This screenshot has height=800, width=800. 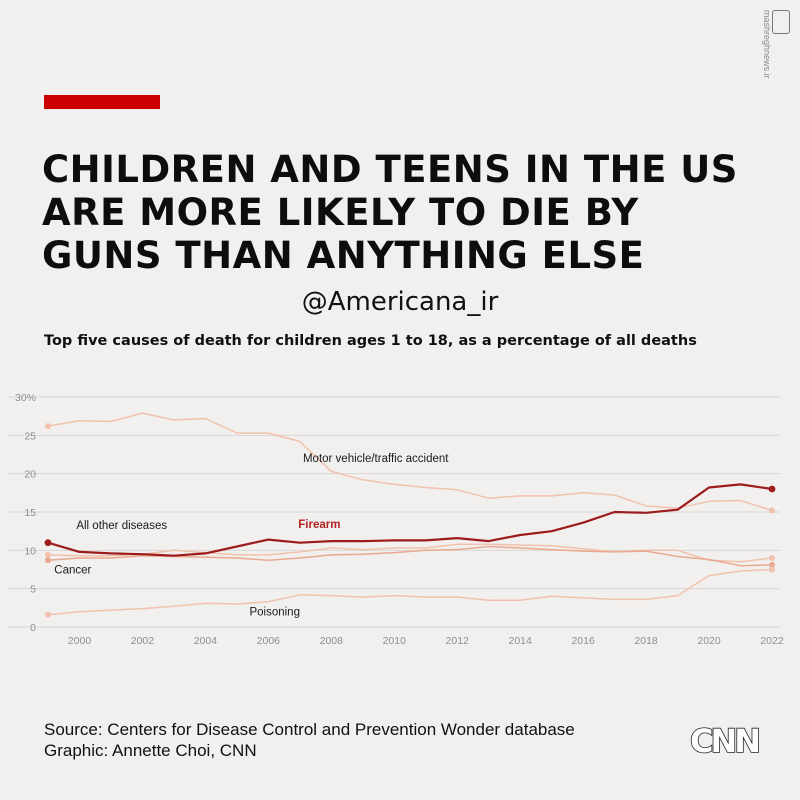 What do you see at coordinates (33, 590) in the screenshot?
I see `y-tick-label: 5` at bounding box center [33, 590].